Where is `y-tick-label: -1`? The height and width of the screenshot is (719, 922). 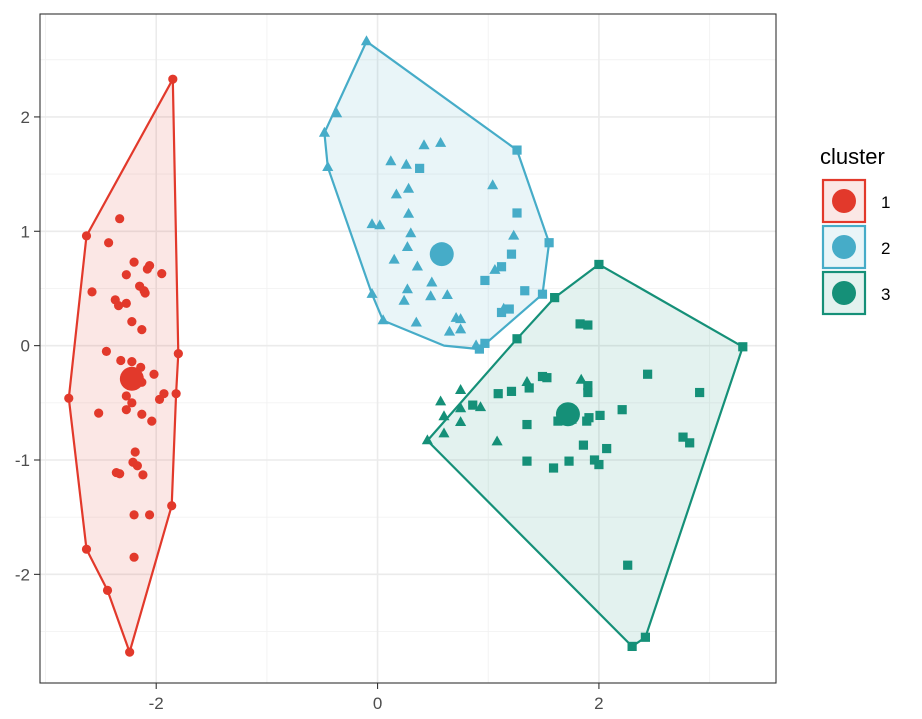 y-tick-label: -1 is located at coordinates (22, 460).